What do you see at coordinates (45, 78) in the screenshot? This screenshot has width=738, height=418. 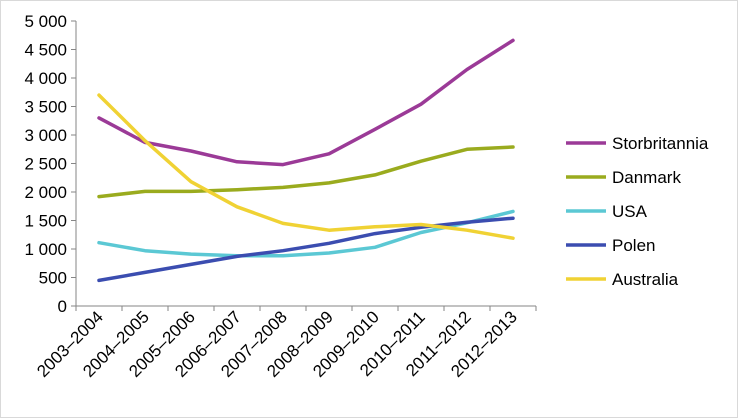 I see `y-tick-label: 4 000` at bounding box center [45, 78].